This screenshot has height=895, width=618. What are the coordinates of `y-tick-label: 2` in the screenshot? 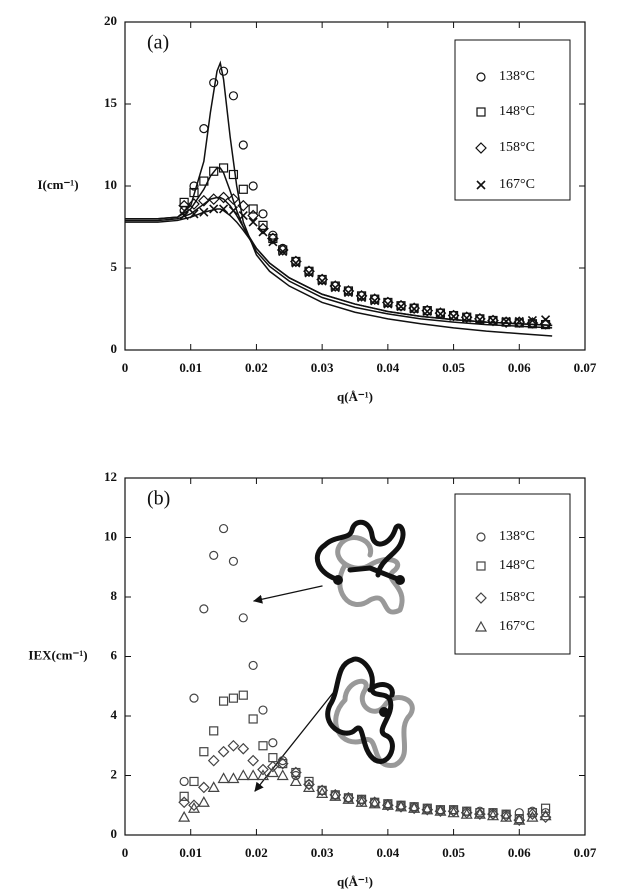 It's located at (114, 773).